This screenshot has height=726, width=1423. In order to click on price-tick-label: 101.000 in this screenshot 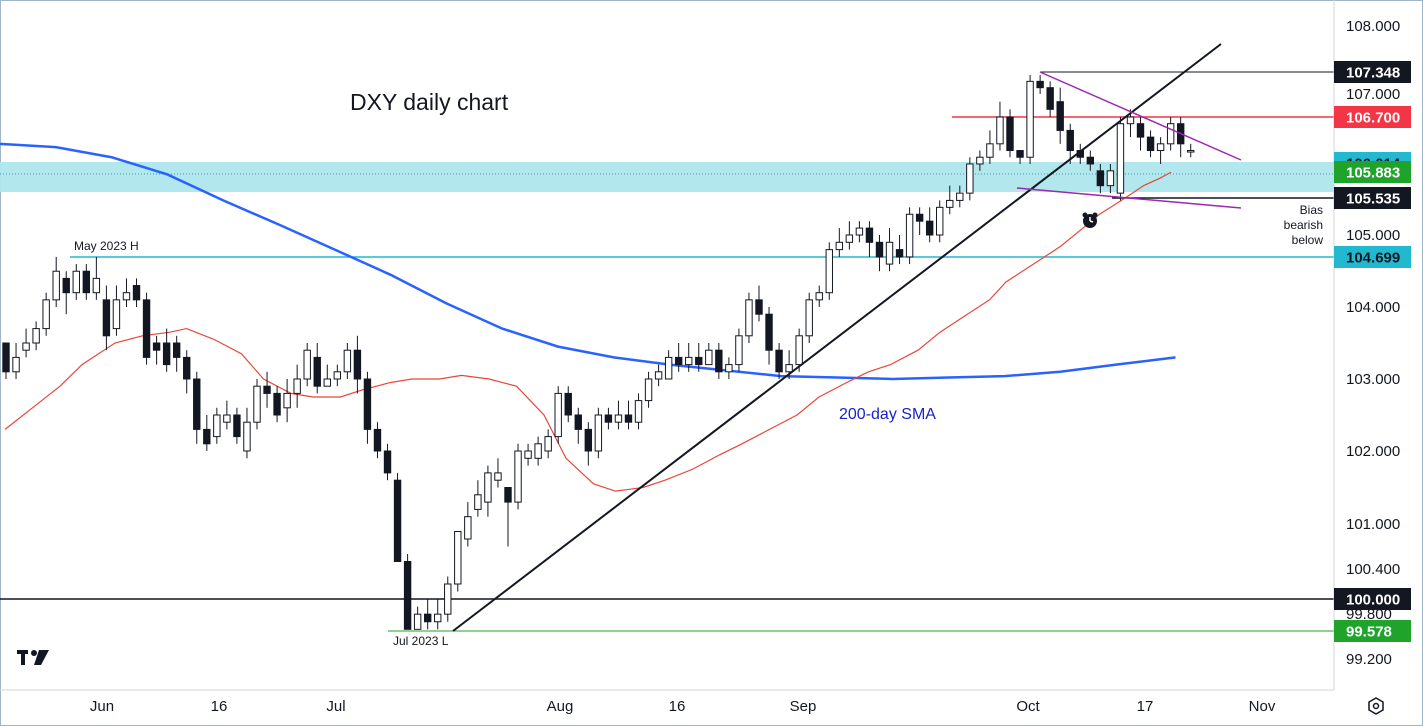, I will do `click(1373, 524)`.